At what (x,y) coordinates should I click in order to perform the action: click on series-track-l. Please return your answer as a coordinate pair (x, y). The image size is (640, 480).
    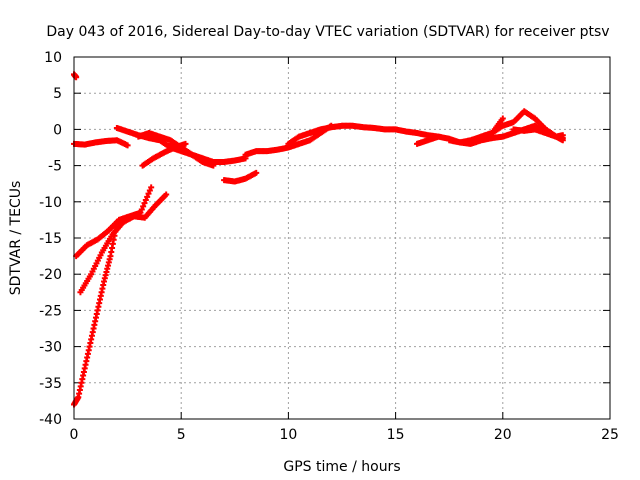
    Looking at the image, I should click on (363, 134).